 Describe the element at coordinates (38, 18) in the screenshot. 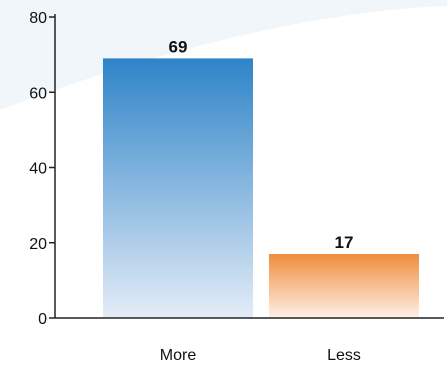

I see `y-tick-label-80: 80` at that location.